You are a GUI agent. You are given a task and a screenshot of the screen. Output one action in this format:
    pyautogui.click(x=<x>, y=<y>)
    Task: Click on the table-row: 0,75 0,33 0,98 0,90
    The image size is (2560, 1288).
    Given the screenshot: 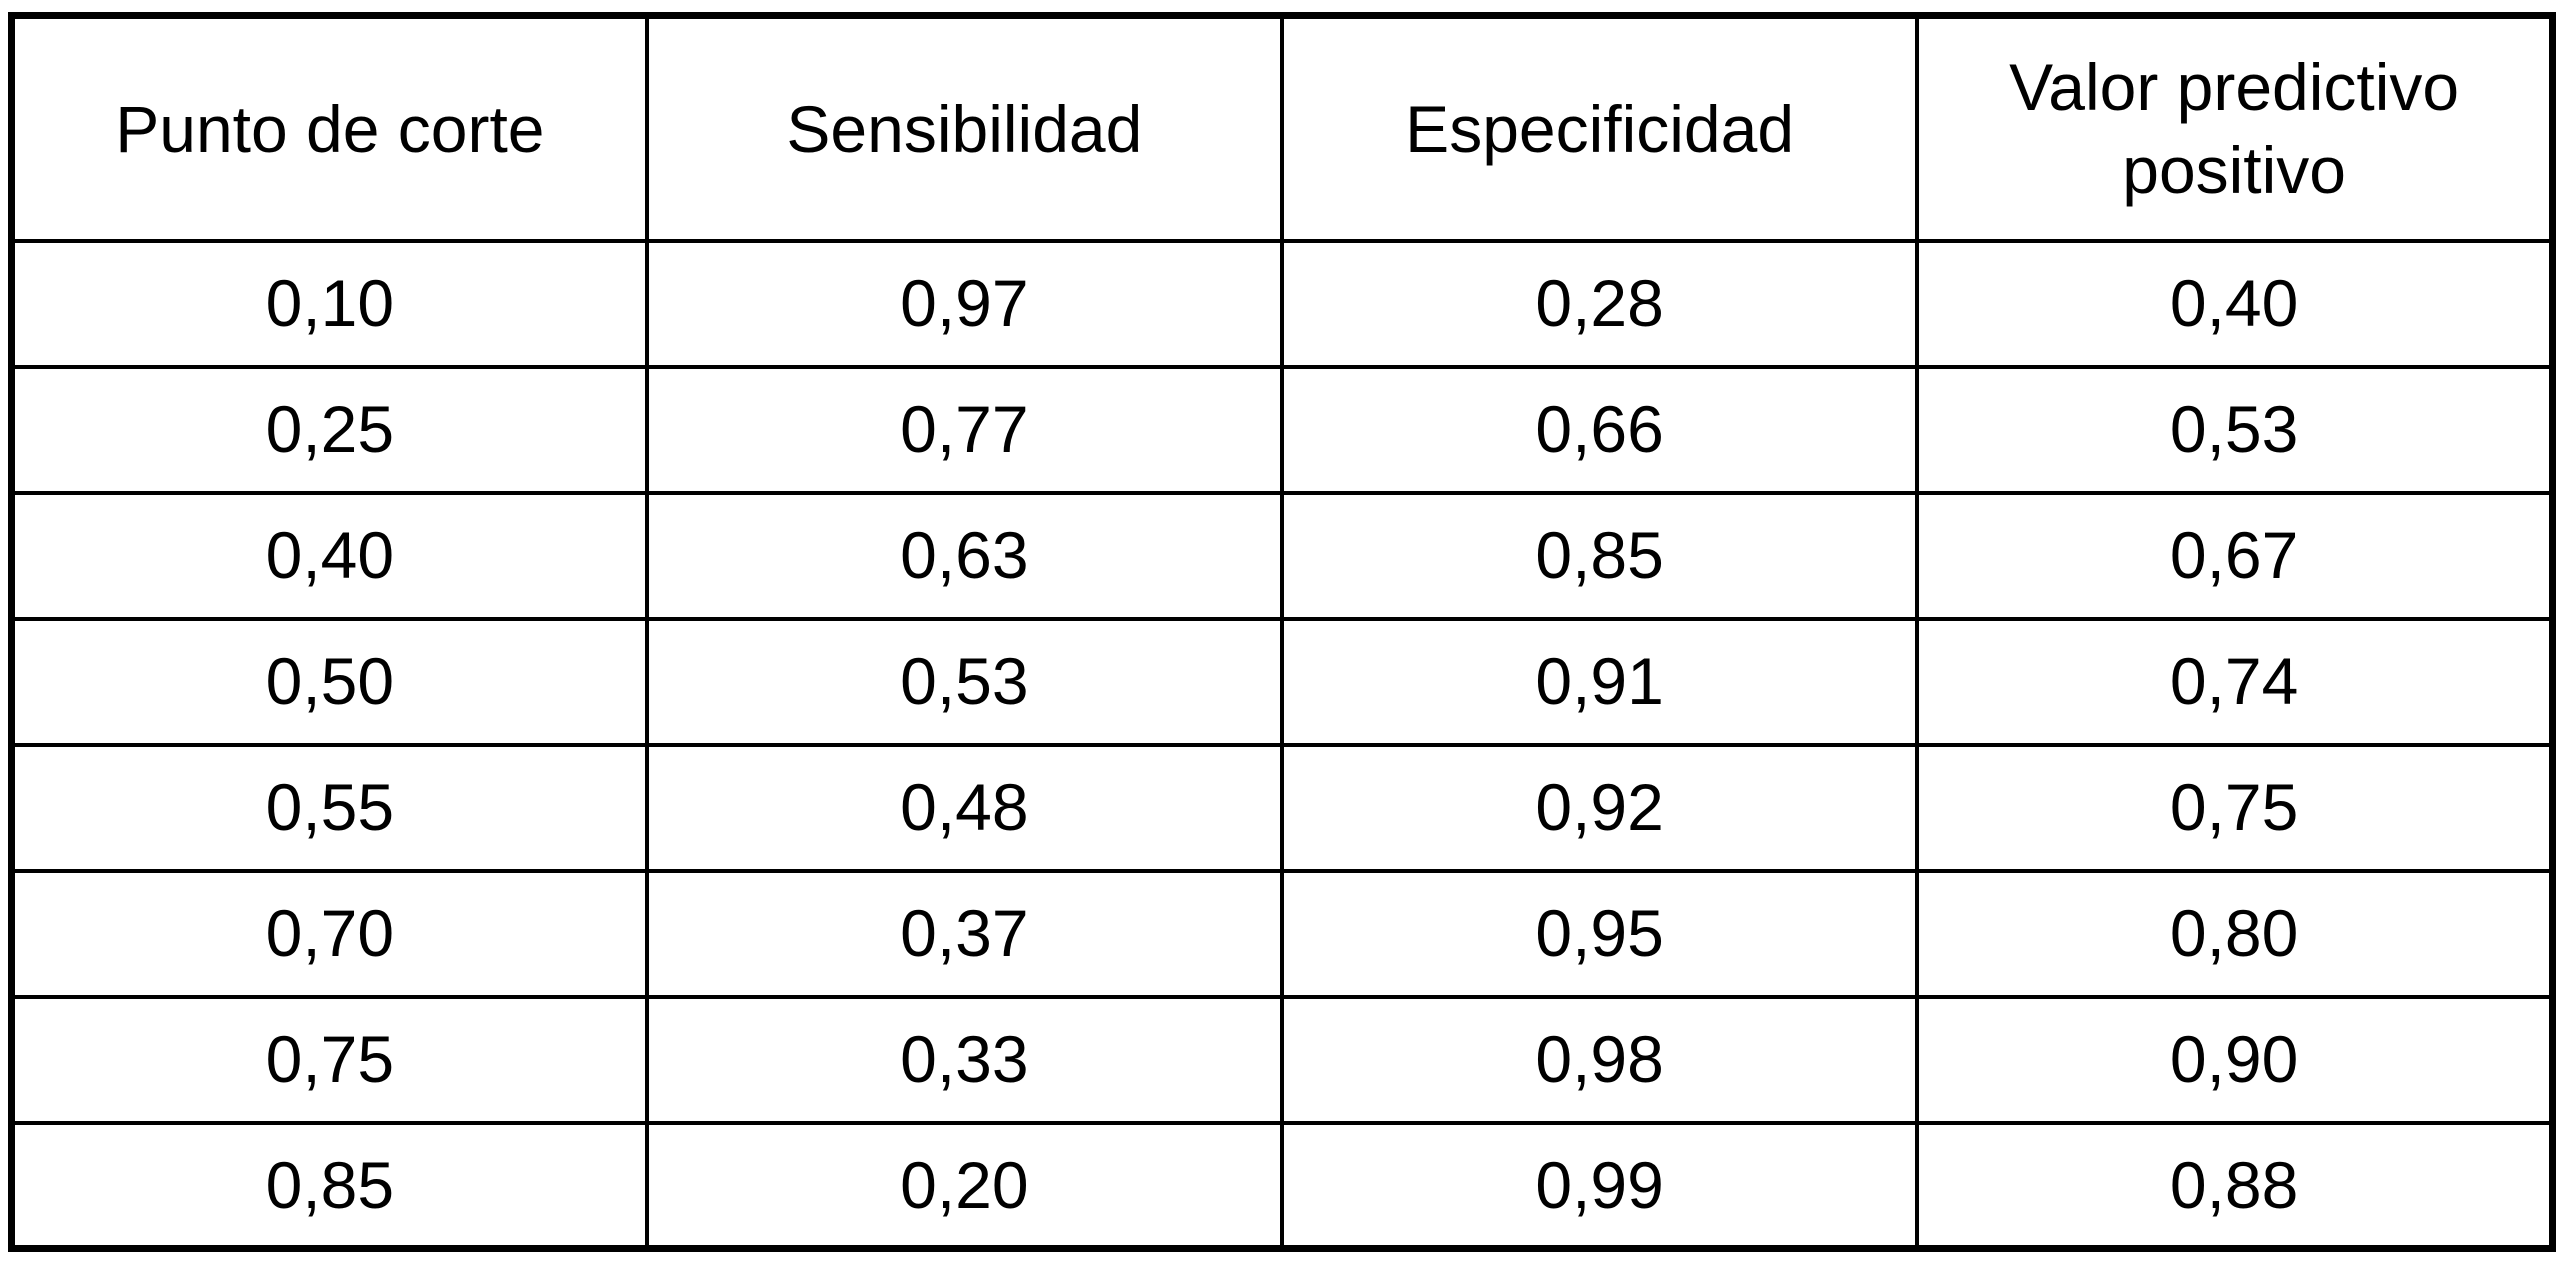 What is the action you would take?
    pyautogui.click(x=1282, y=1059)
    